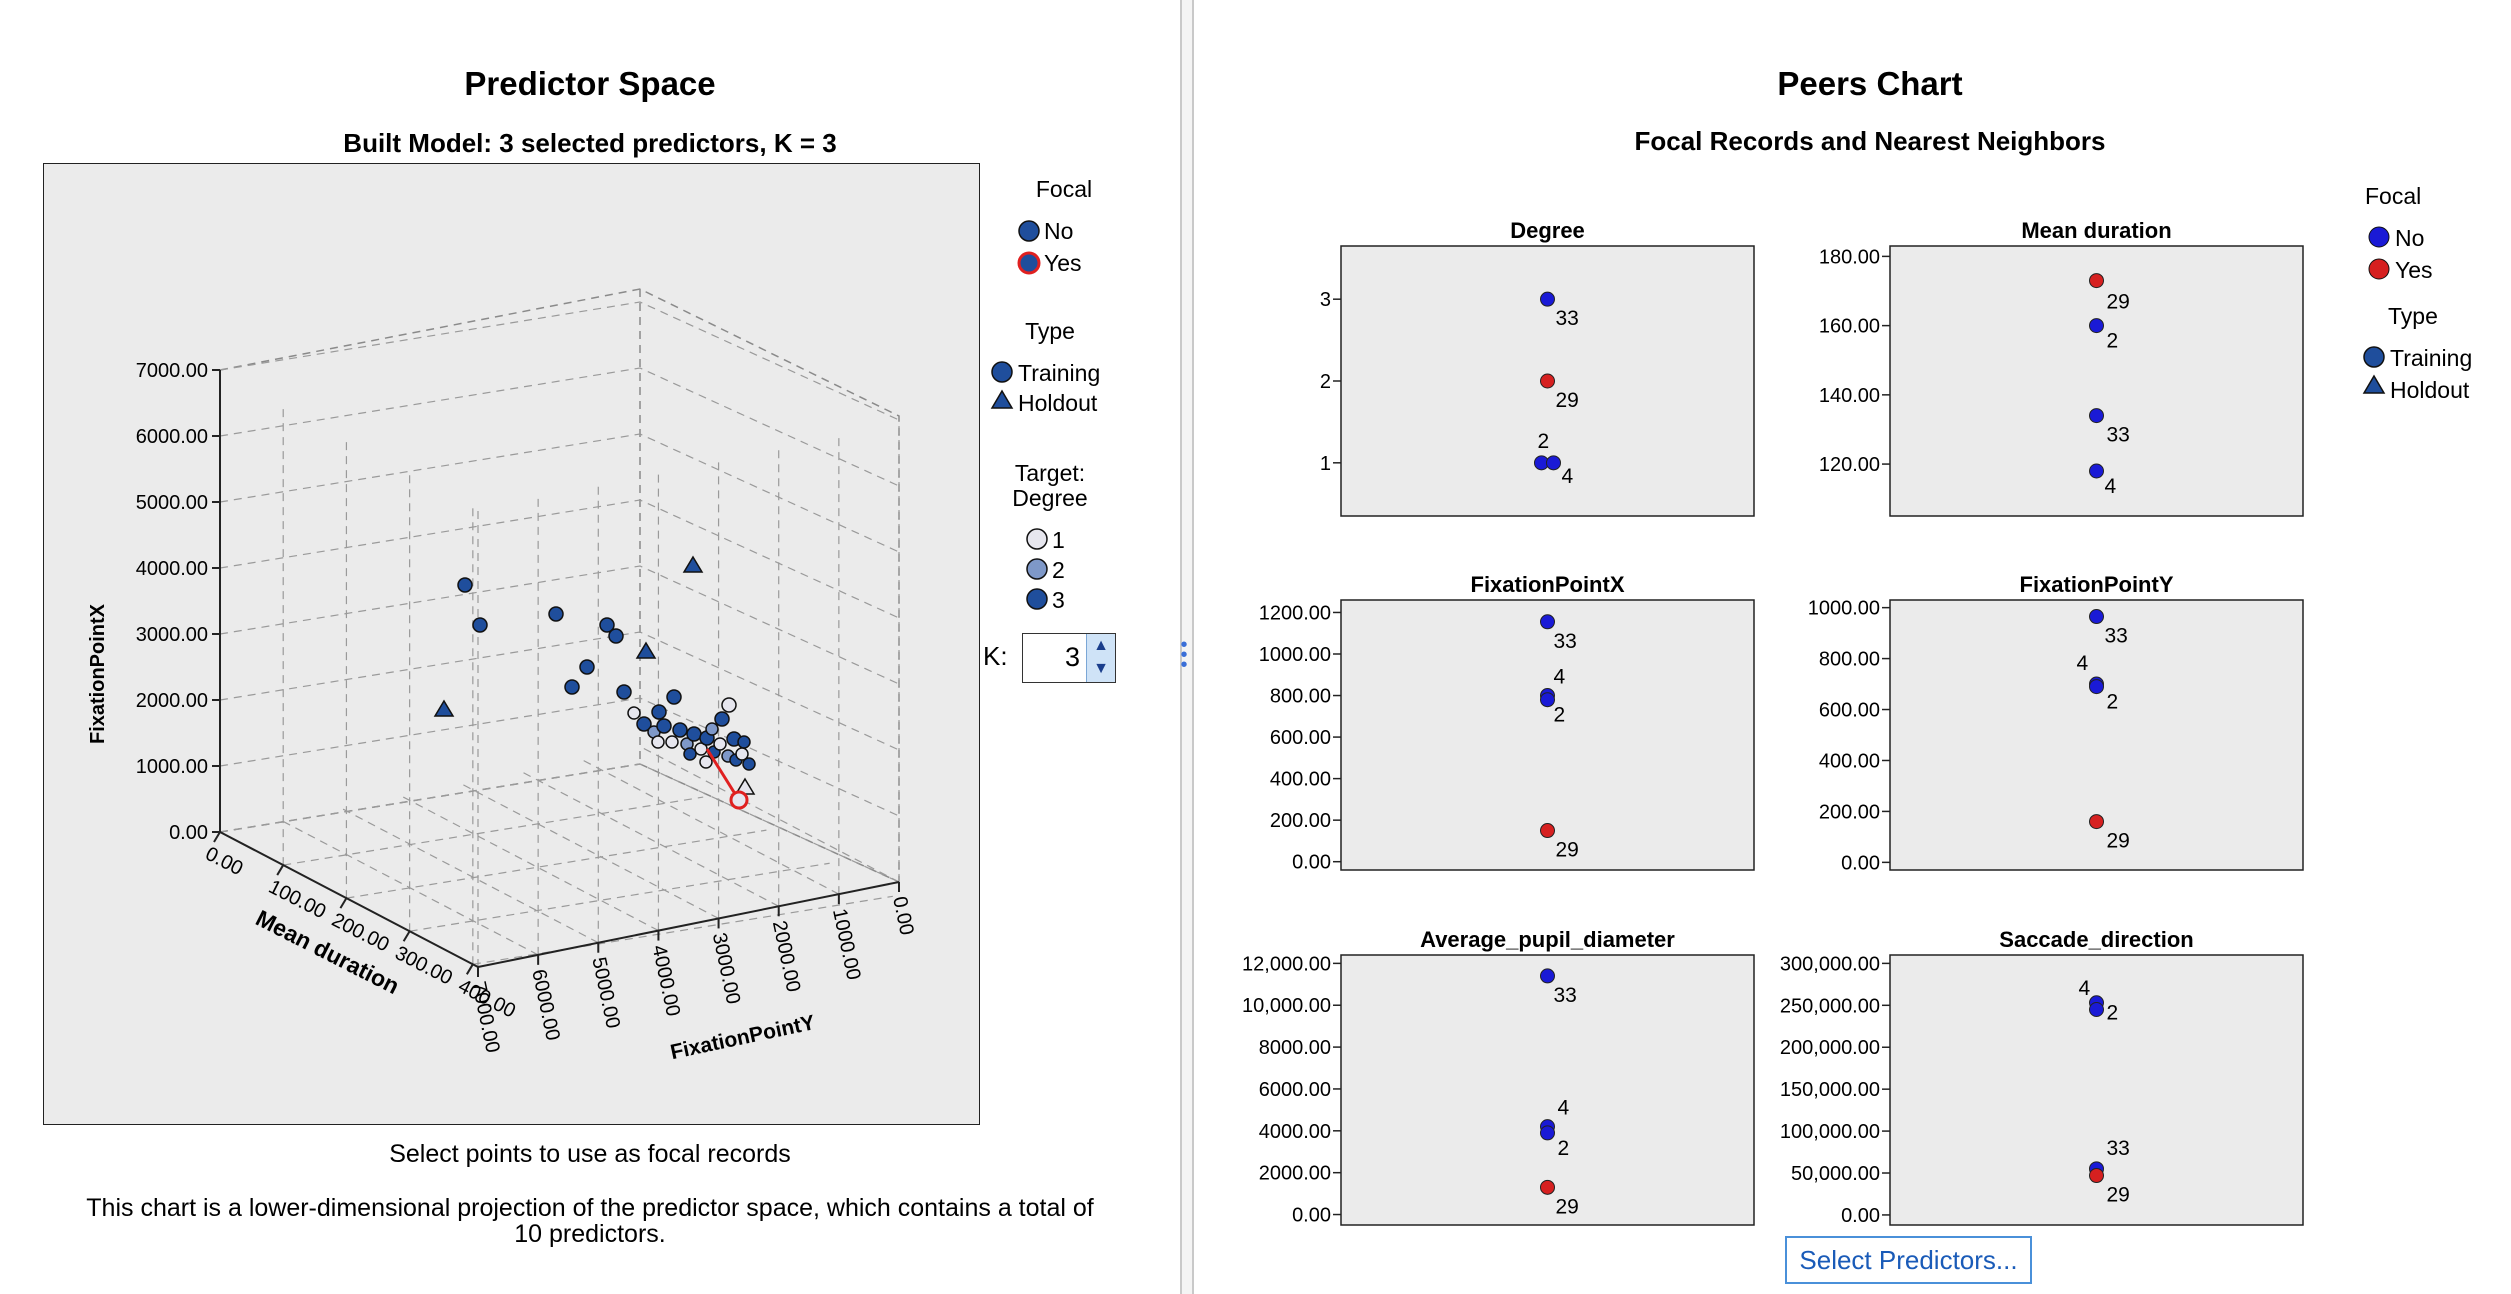 Image resolution: width=2511 pixels, height=1294 pixels. I want to click on focal-point, so click(739, 800).